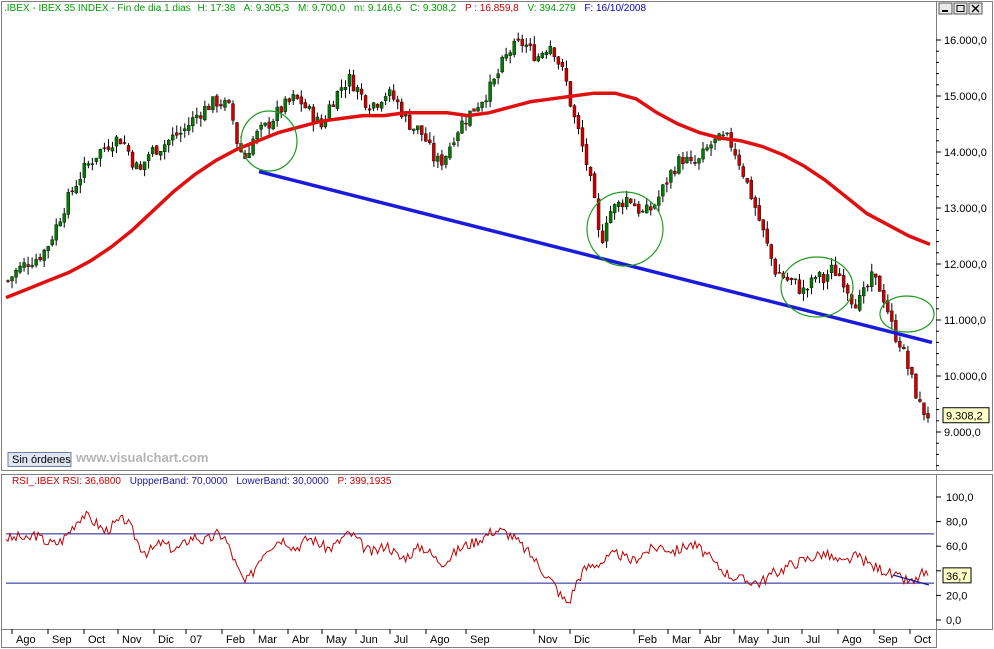 The image size is (994, 649). I want to click on time-axis, so click(469, 638).